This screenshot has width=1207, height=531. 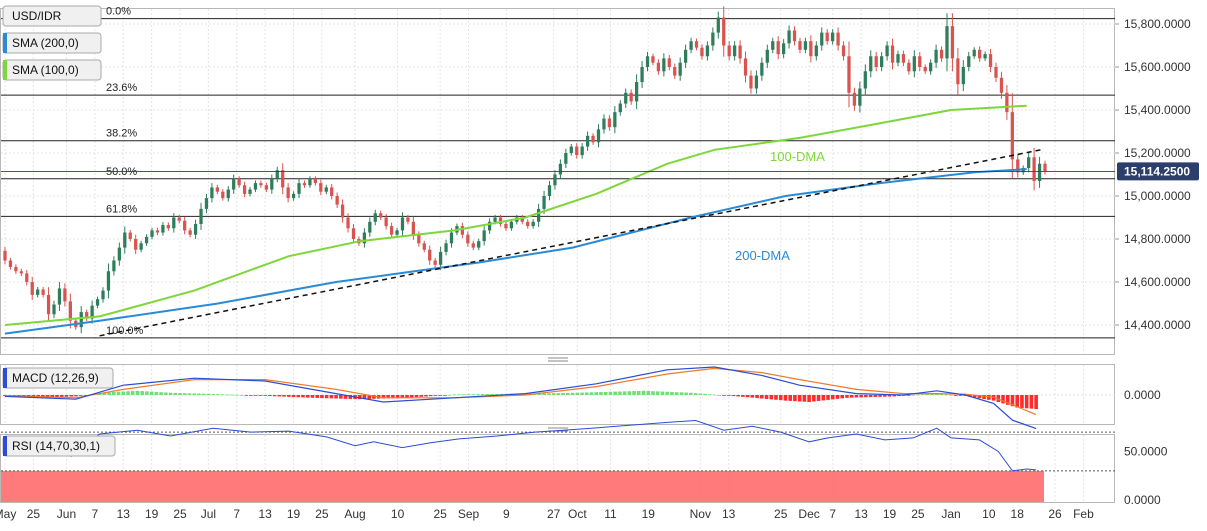 What do you see at coordinates (121, 209) in the screenshot?
I see `fib-level-label: 61.8%` at bounding box center [121, 209].